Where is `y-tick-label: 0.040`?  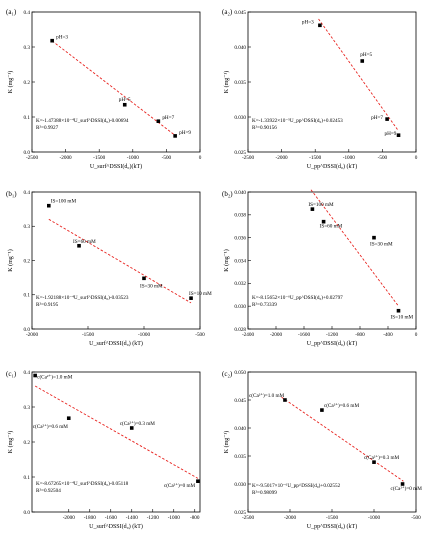 y-tick-label: 0.040 is located at coordinates (240, 429).